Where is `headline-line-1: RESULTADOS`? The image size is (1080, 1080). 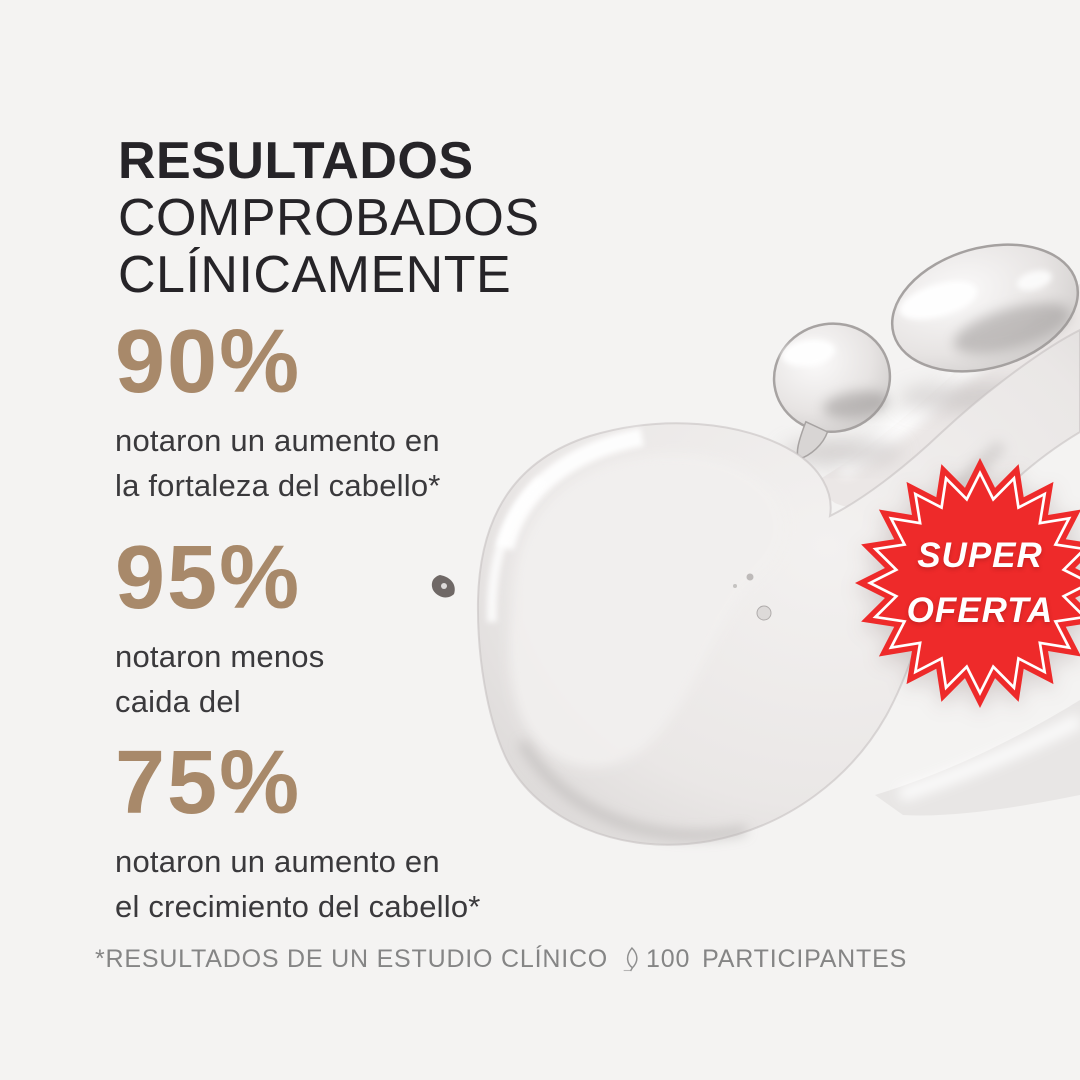 headline-line-1: RESULTADOS is located at coordinates (296, 161).